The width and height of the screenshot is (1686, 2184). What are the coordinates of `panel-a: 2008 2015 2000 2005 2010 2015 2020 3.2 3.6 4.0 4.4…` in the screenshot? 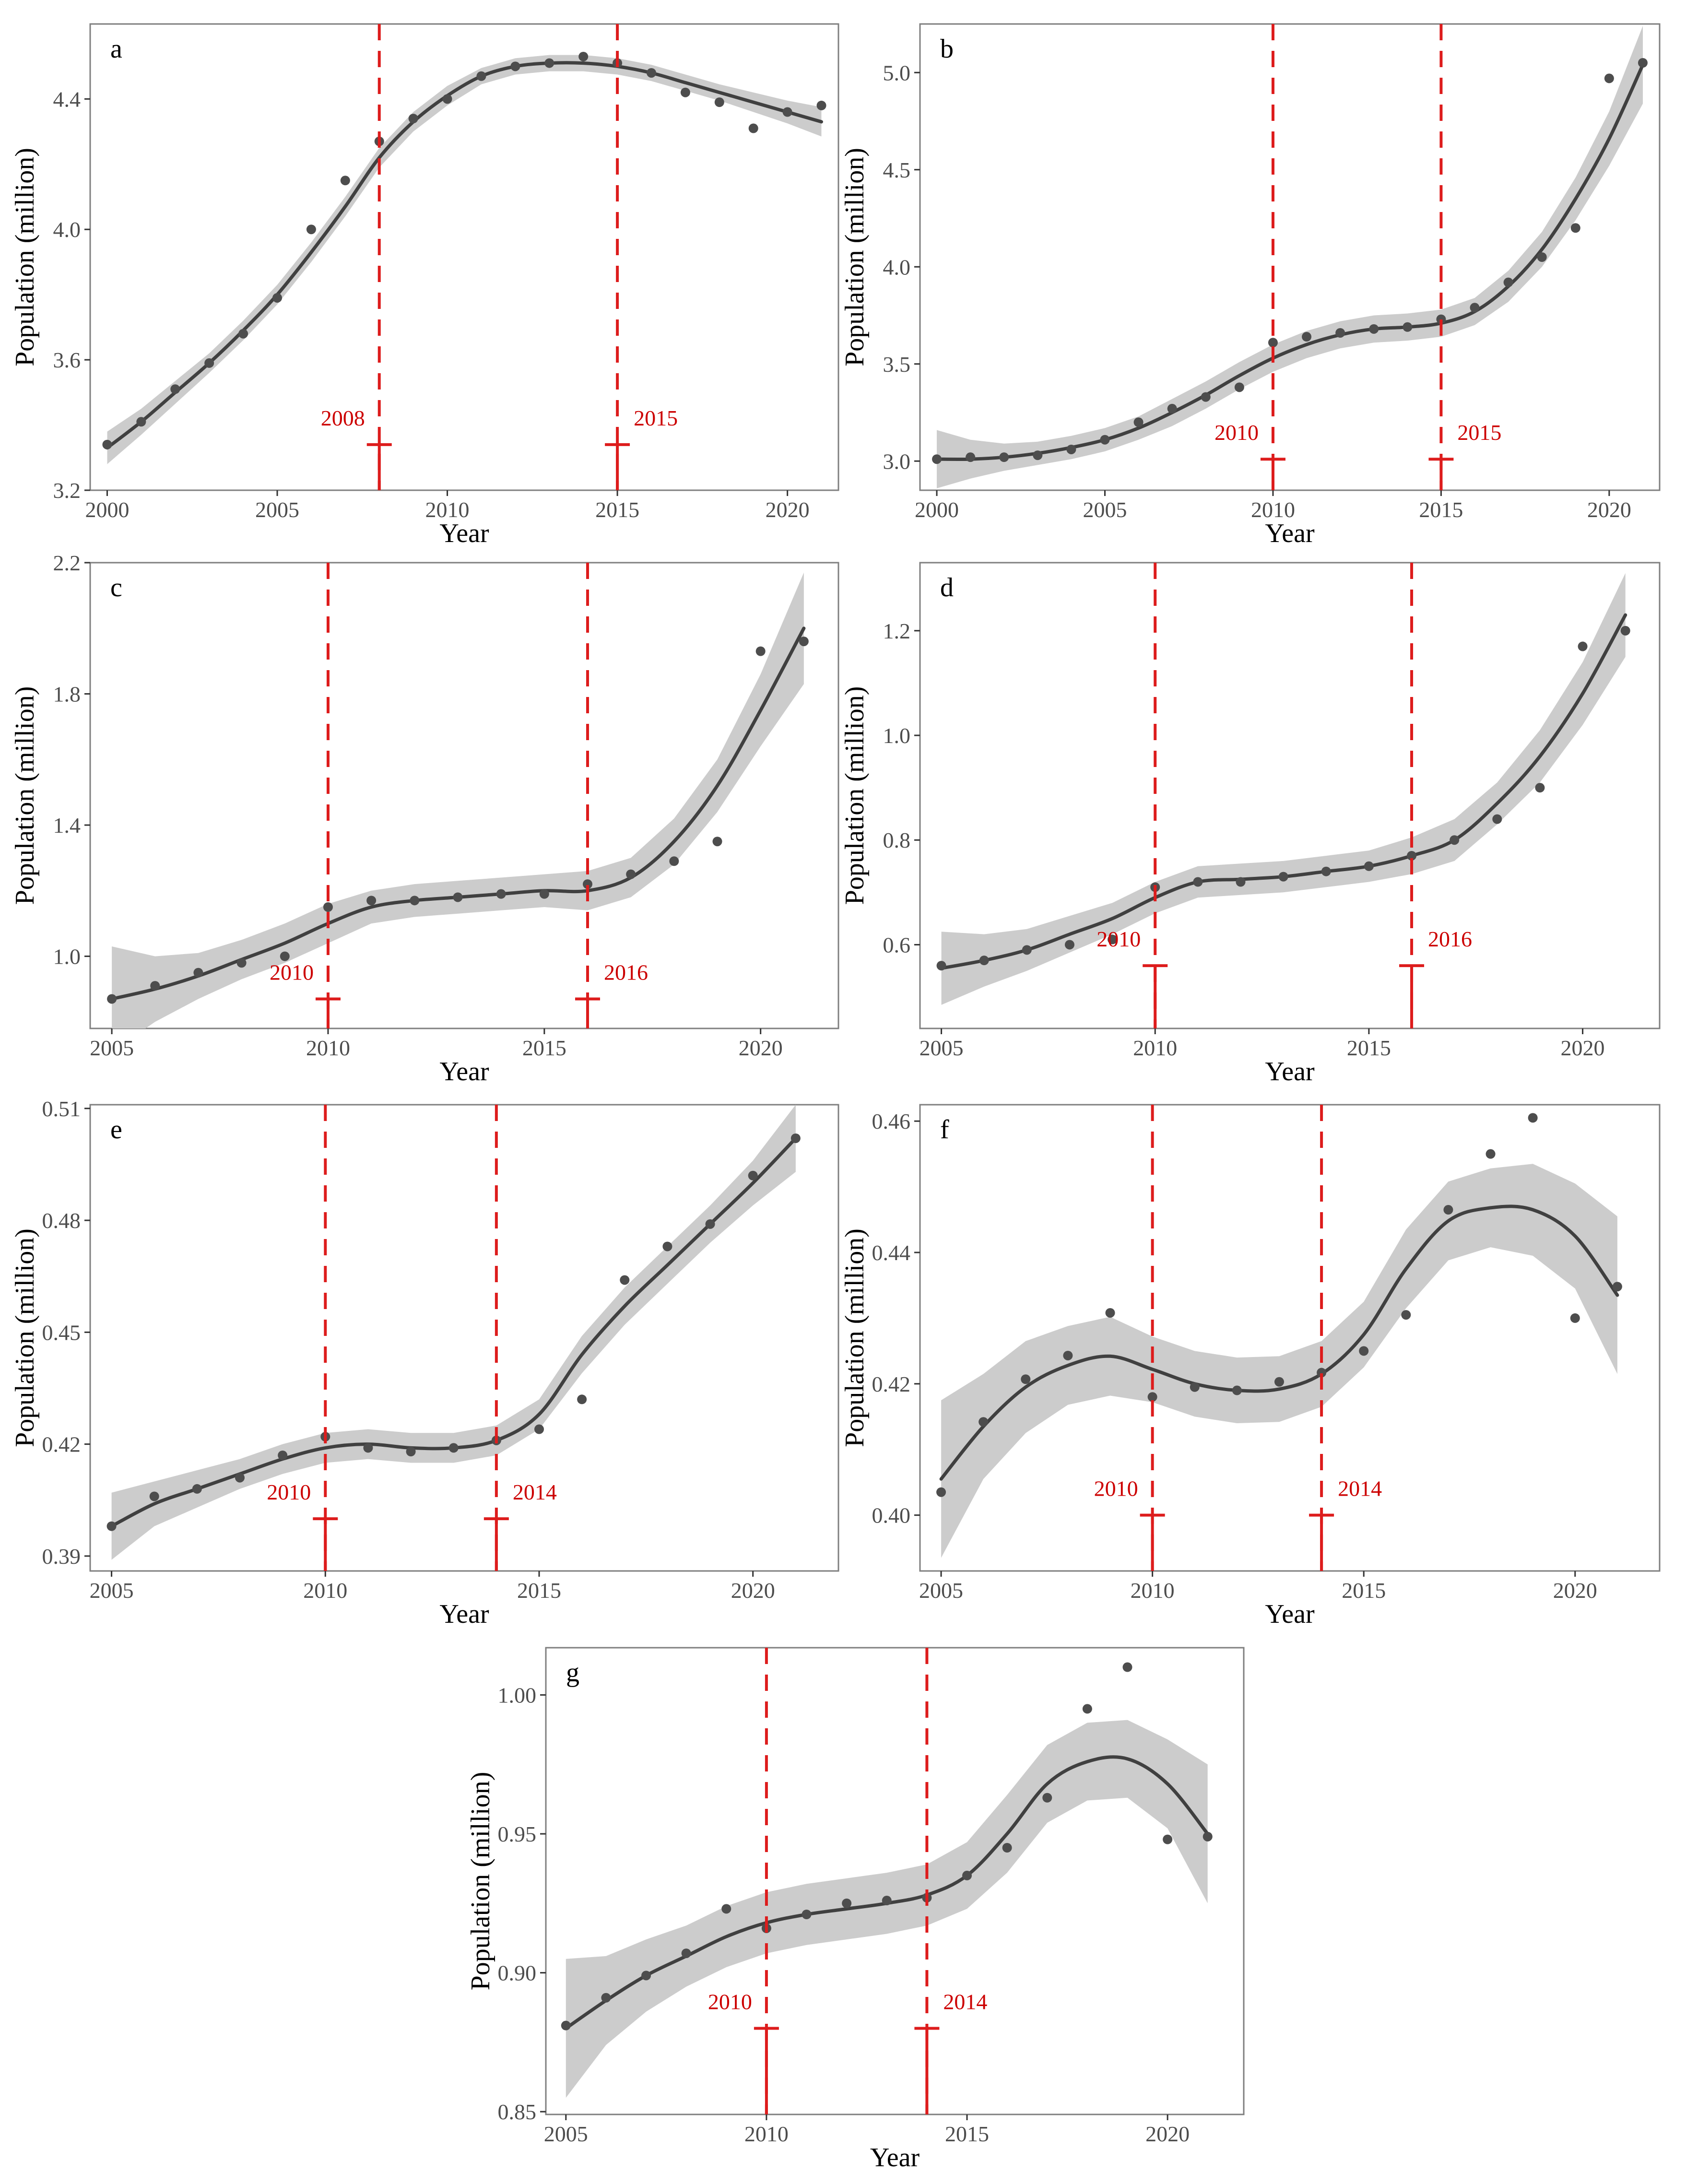 It's located at (424, 286).